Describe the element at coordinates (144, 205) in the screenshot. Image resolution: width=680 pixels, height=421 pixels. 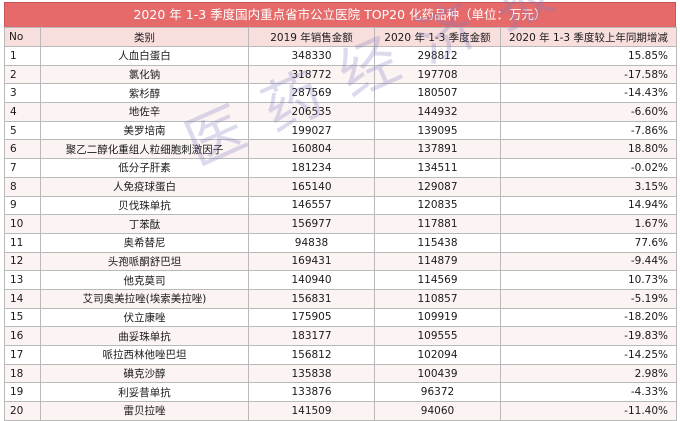
I see `cell-category: 贝伐珠单抗` at that location.